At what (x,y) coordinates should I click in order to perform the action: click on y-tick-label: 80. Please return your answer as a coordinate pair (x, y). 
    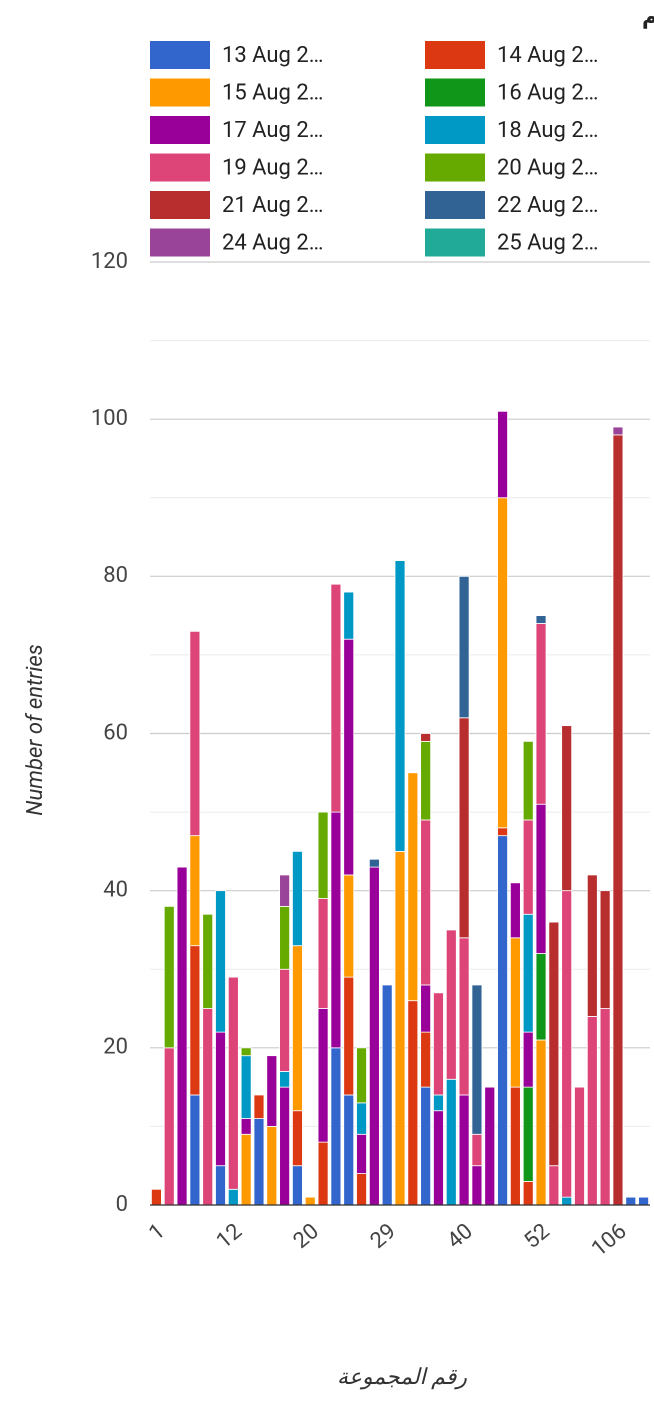
    Looking at the image, I should click on (115, 575).